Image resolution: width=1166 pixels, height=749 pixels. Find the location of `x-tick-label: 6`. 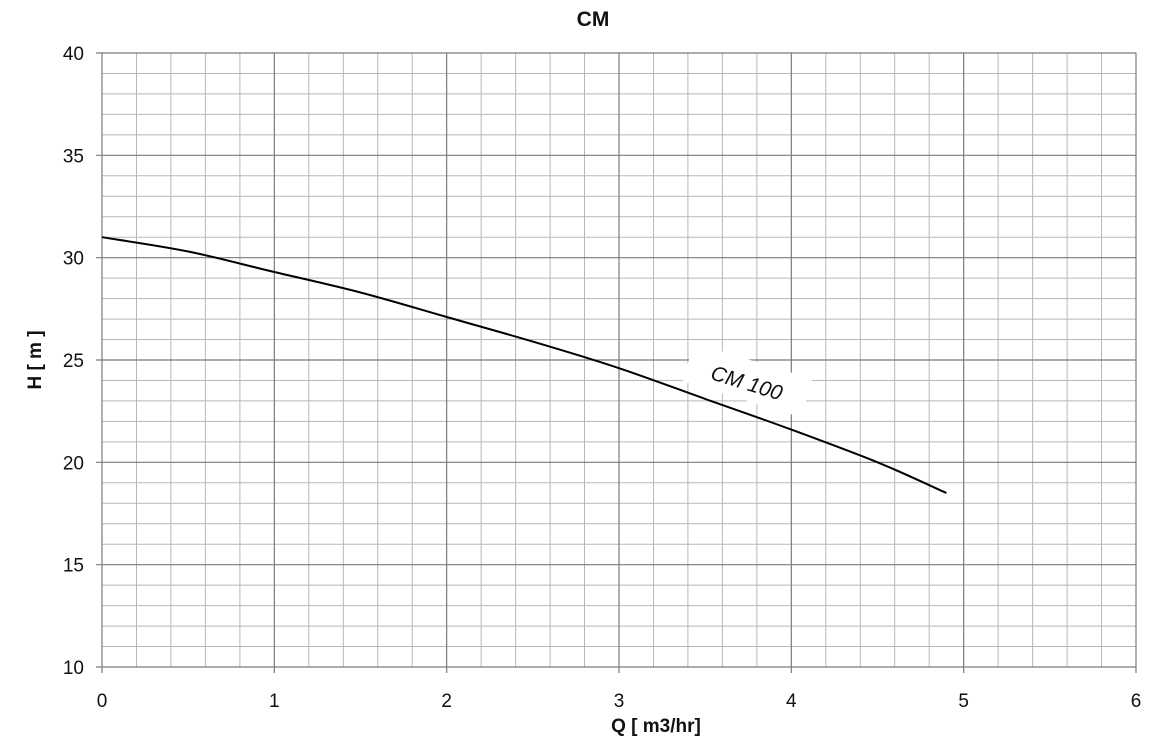

x-tick-label: 6 is located at coordinates (1136, 701).